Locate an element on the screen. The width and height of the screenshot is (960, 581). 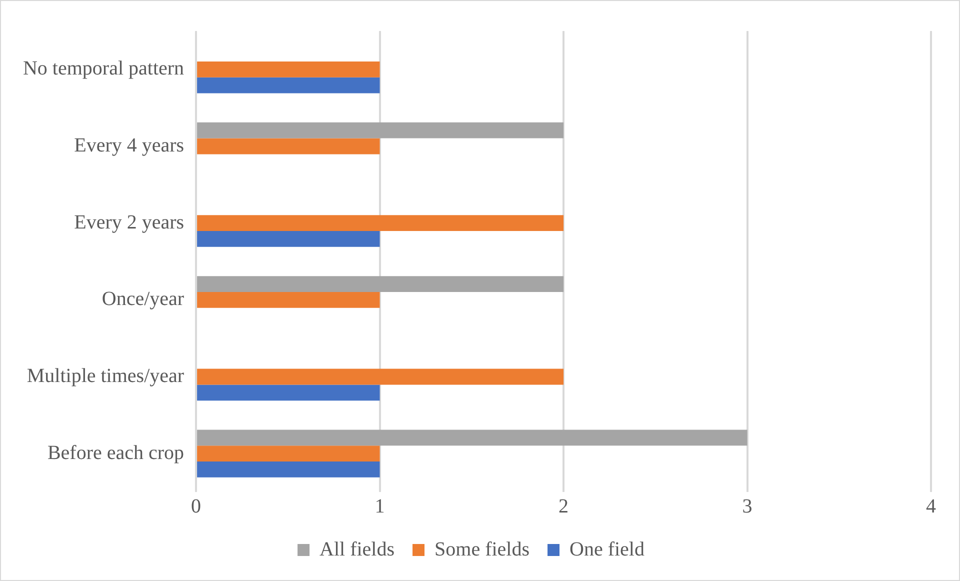
x-tick-label: 3 is located at coordinates (747, 506).